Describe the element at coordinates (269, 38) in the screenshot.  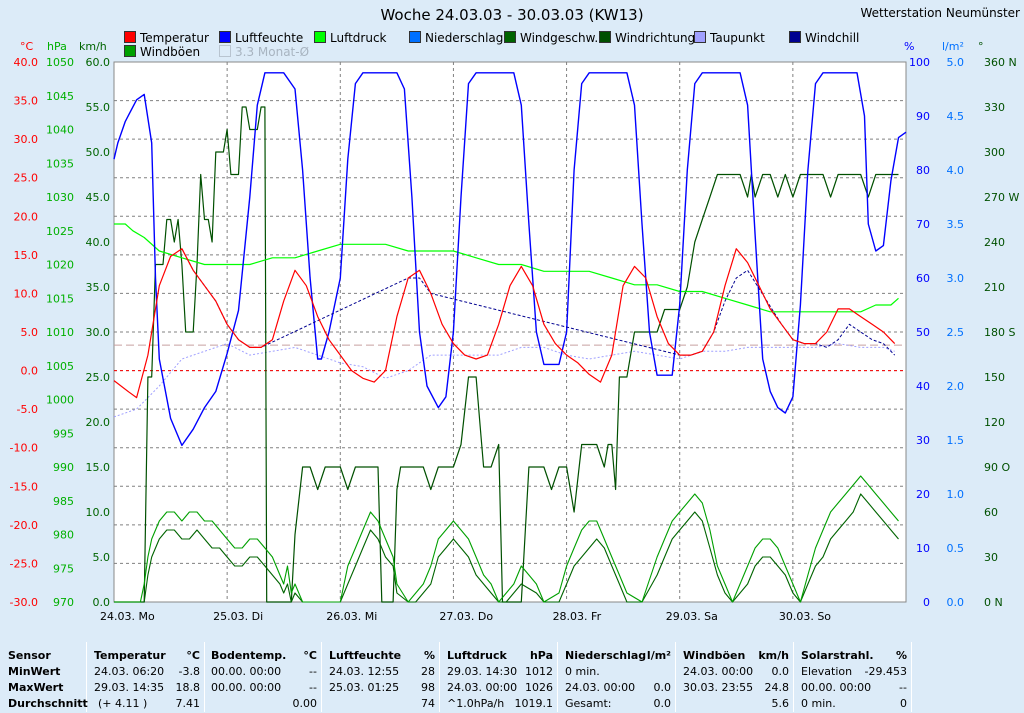
I see `legend-label: Luftfeuchte` at that location.